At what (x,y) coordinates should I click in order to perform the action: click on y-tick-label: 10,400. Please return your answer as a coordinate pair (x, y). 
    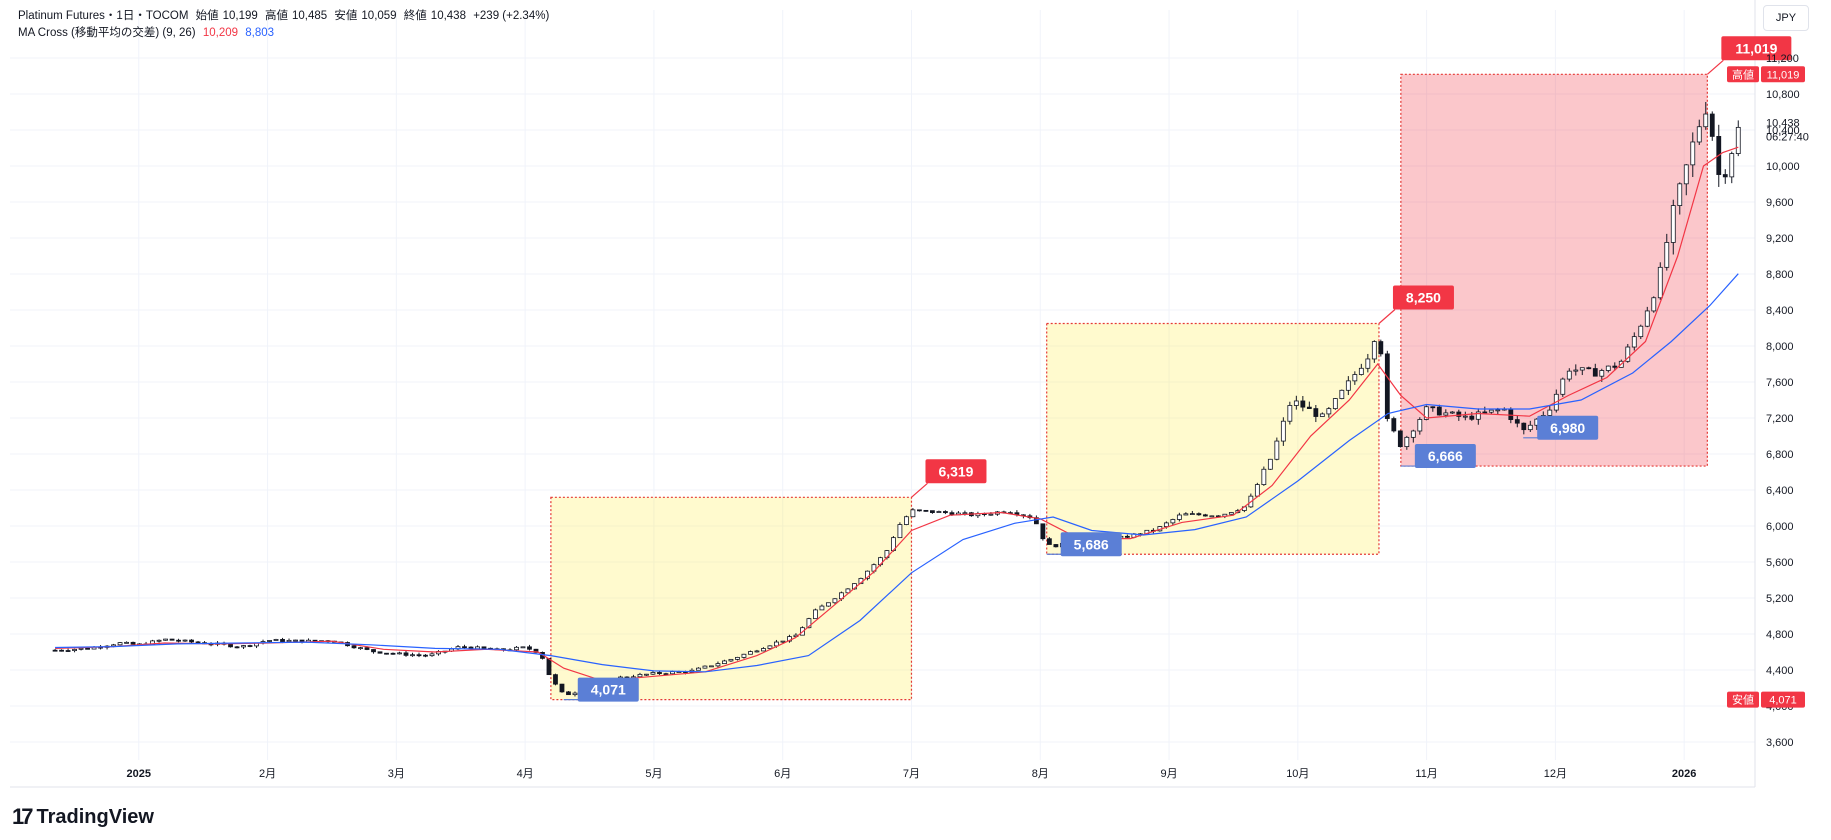
    Looking at the image, I should click on (1783, 131).